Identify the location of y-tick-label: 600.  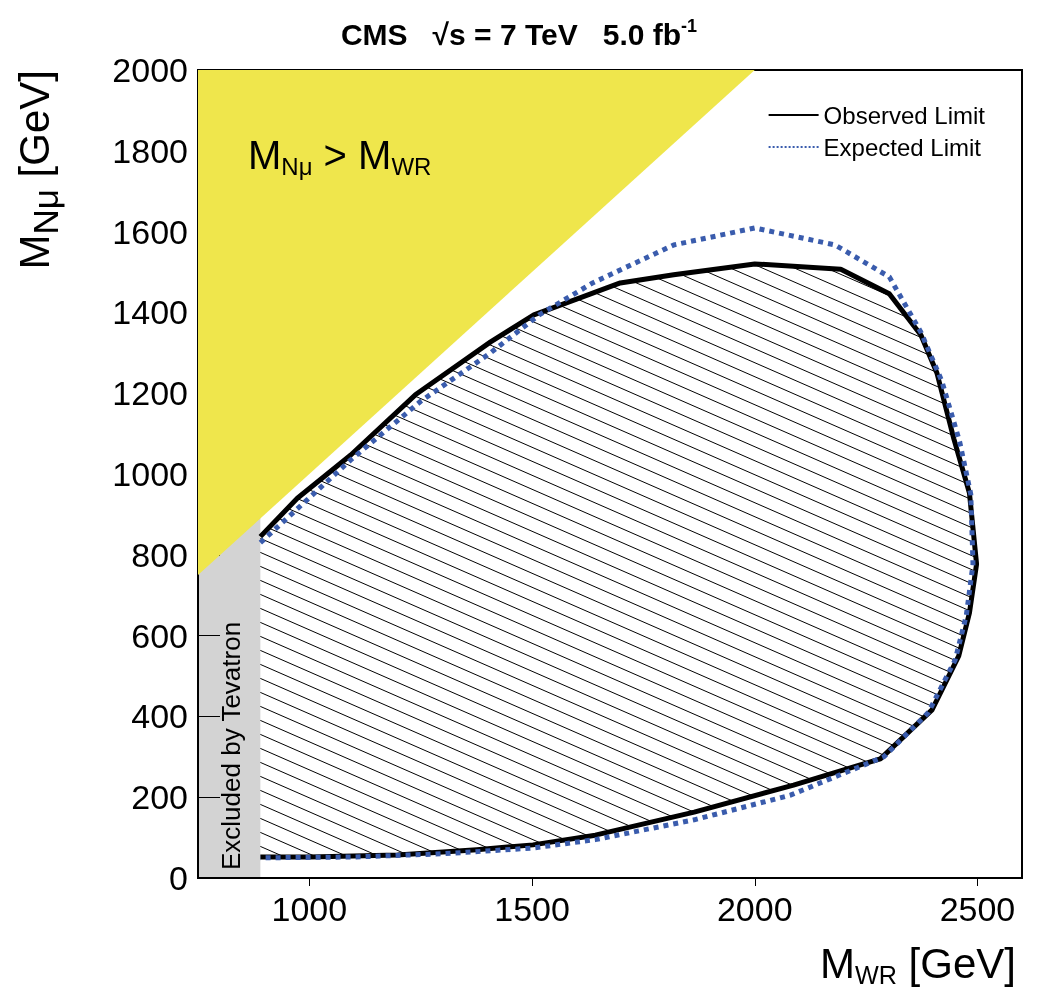
(159, 635).